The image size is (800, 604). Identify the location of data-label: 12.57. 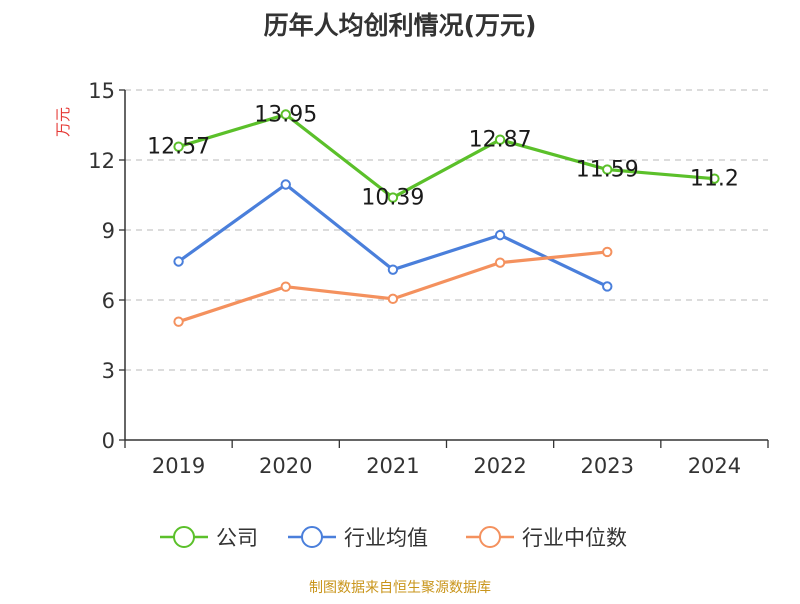
(178, 147).